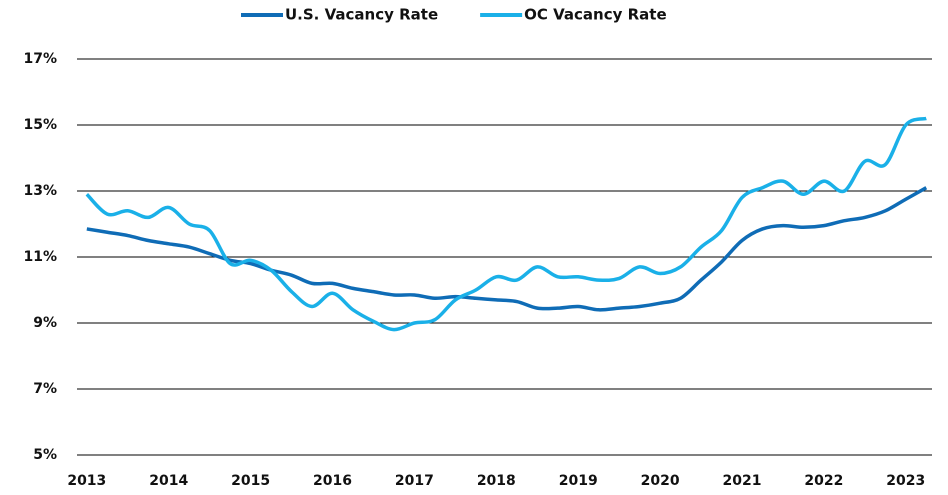 This screenshot has width=948, height=495. Describe the element at coordinates (40, 59) in the screenshot. I see `y-tick-label: 17%` at that location.